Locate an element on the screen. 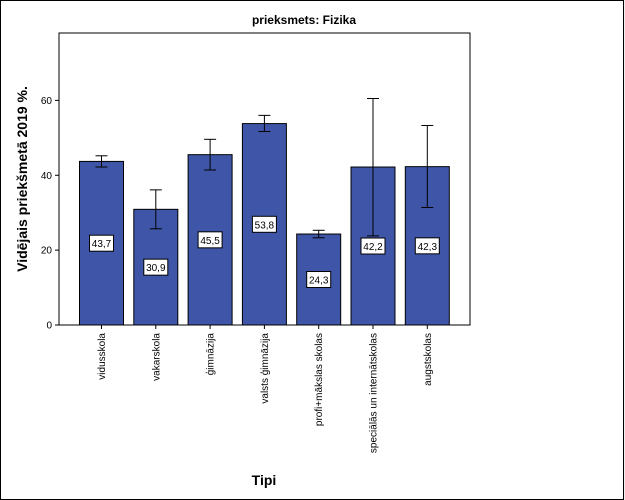 The image size is (625, 500). x-tick-label: vakarskola is located at coordinates (156, 357).